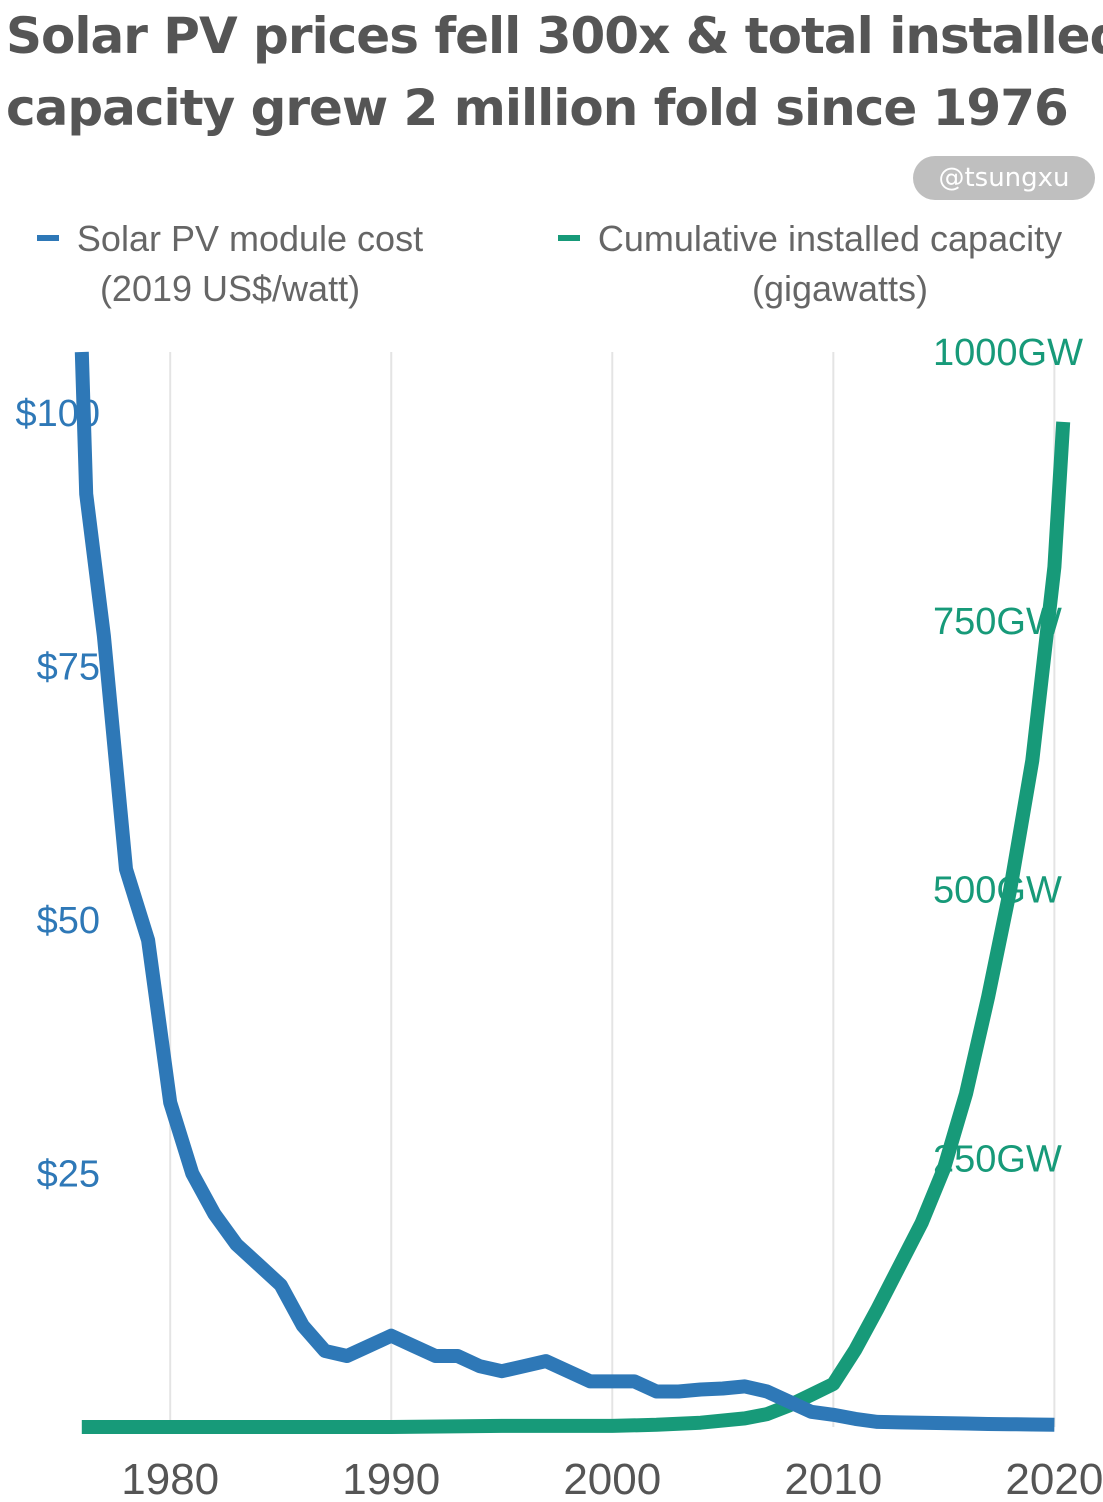 The image size is (1103, 1502). I want to click on author-credit-badge: @tsungxu, so click(1004, 178).